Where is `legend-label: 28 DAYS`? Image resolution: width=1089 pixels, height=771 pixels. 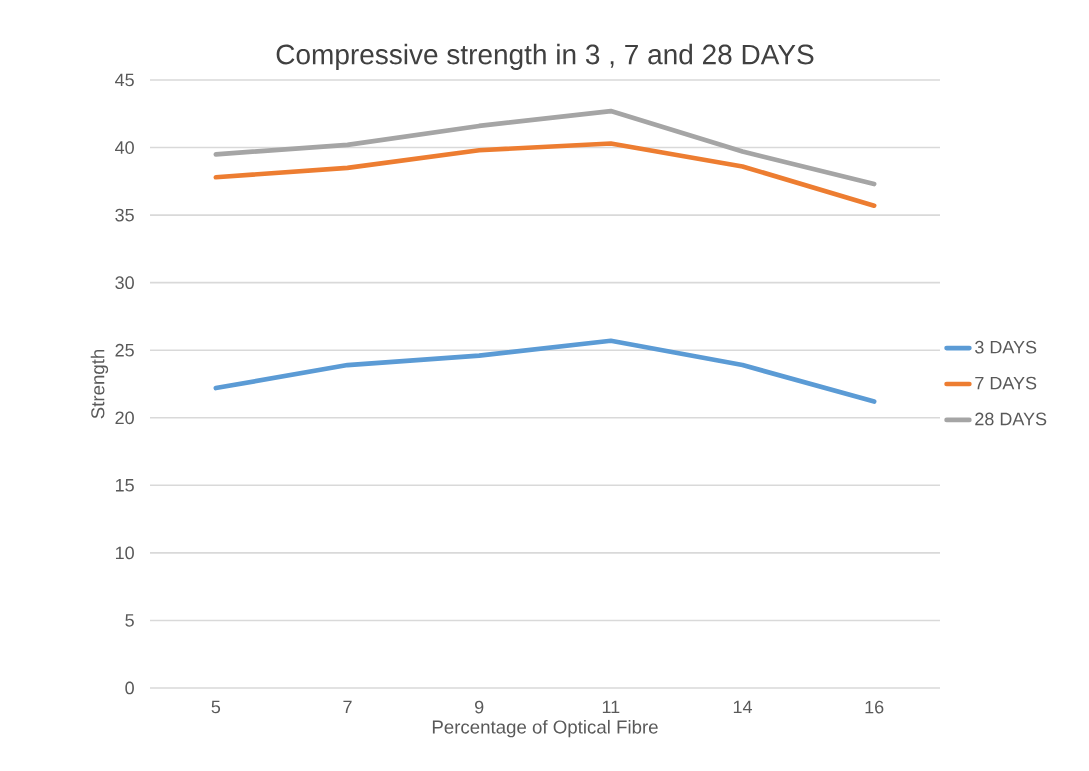
legend-label: 28 DAYS is located at coordinates (1011, 419).